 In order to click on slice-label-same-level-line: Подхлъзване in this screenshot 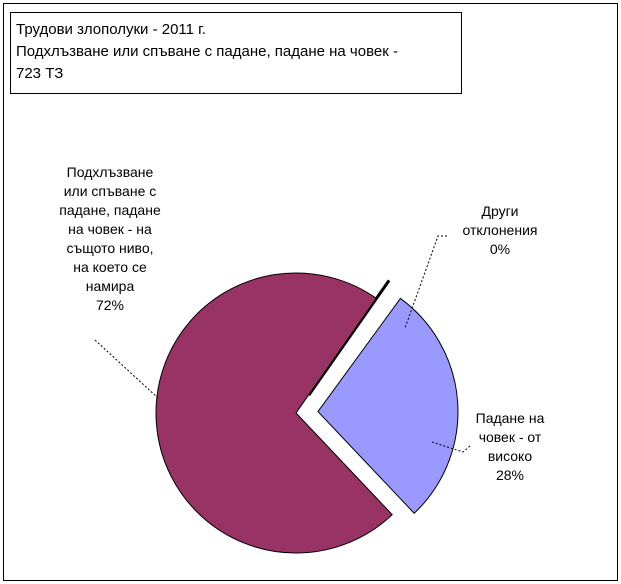, I will do `click(110, 172)`.